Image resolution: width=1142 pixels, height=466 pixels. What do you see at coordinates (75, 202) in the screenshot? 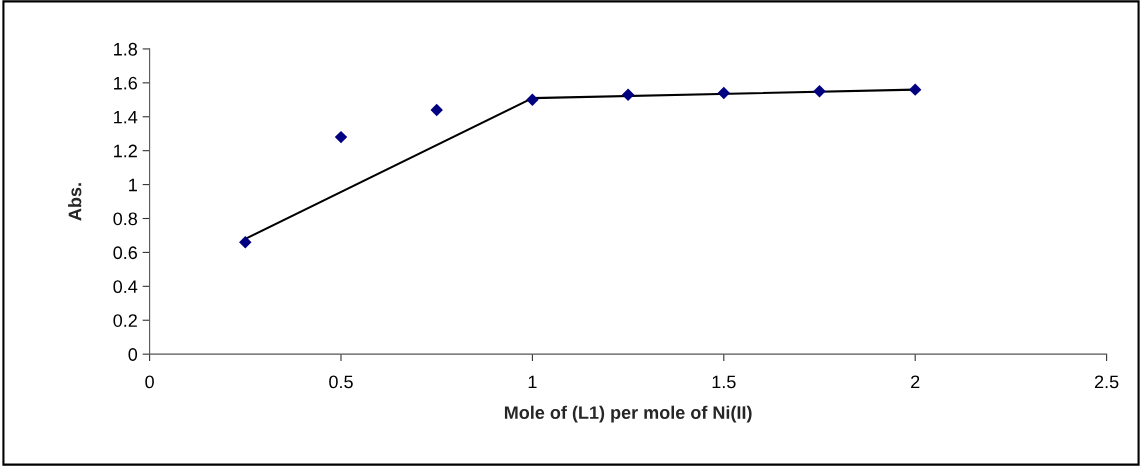
I see `y-axis-title: Abs.` at bounding box center [75, 202].